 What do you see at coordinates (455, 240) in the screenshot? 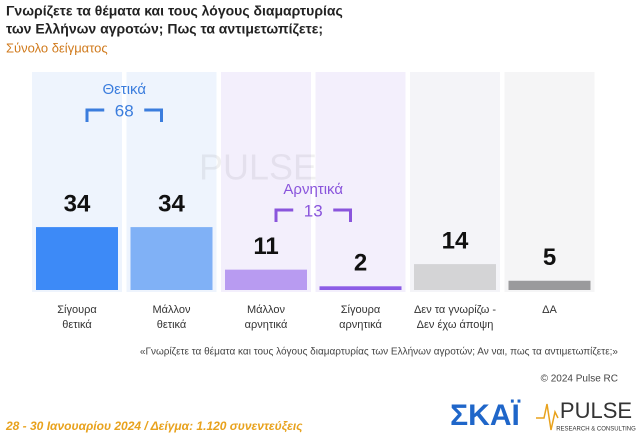
I see `value-label: 14` at bounding box center [455, 240].